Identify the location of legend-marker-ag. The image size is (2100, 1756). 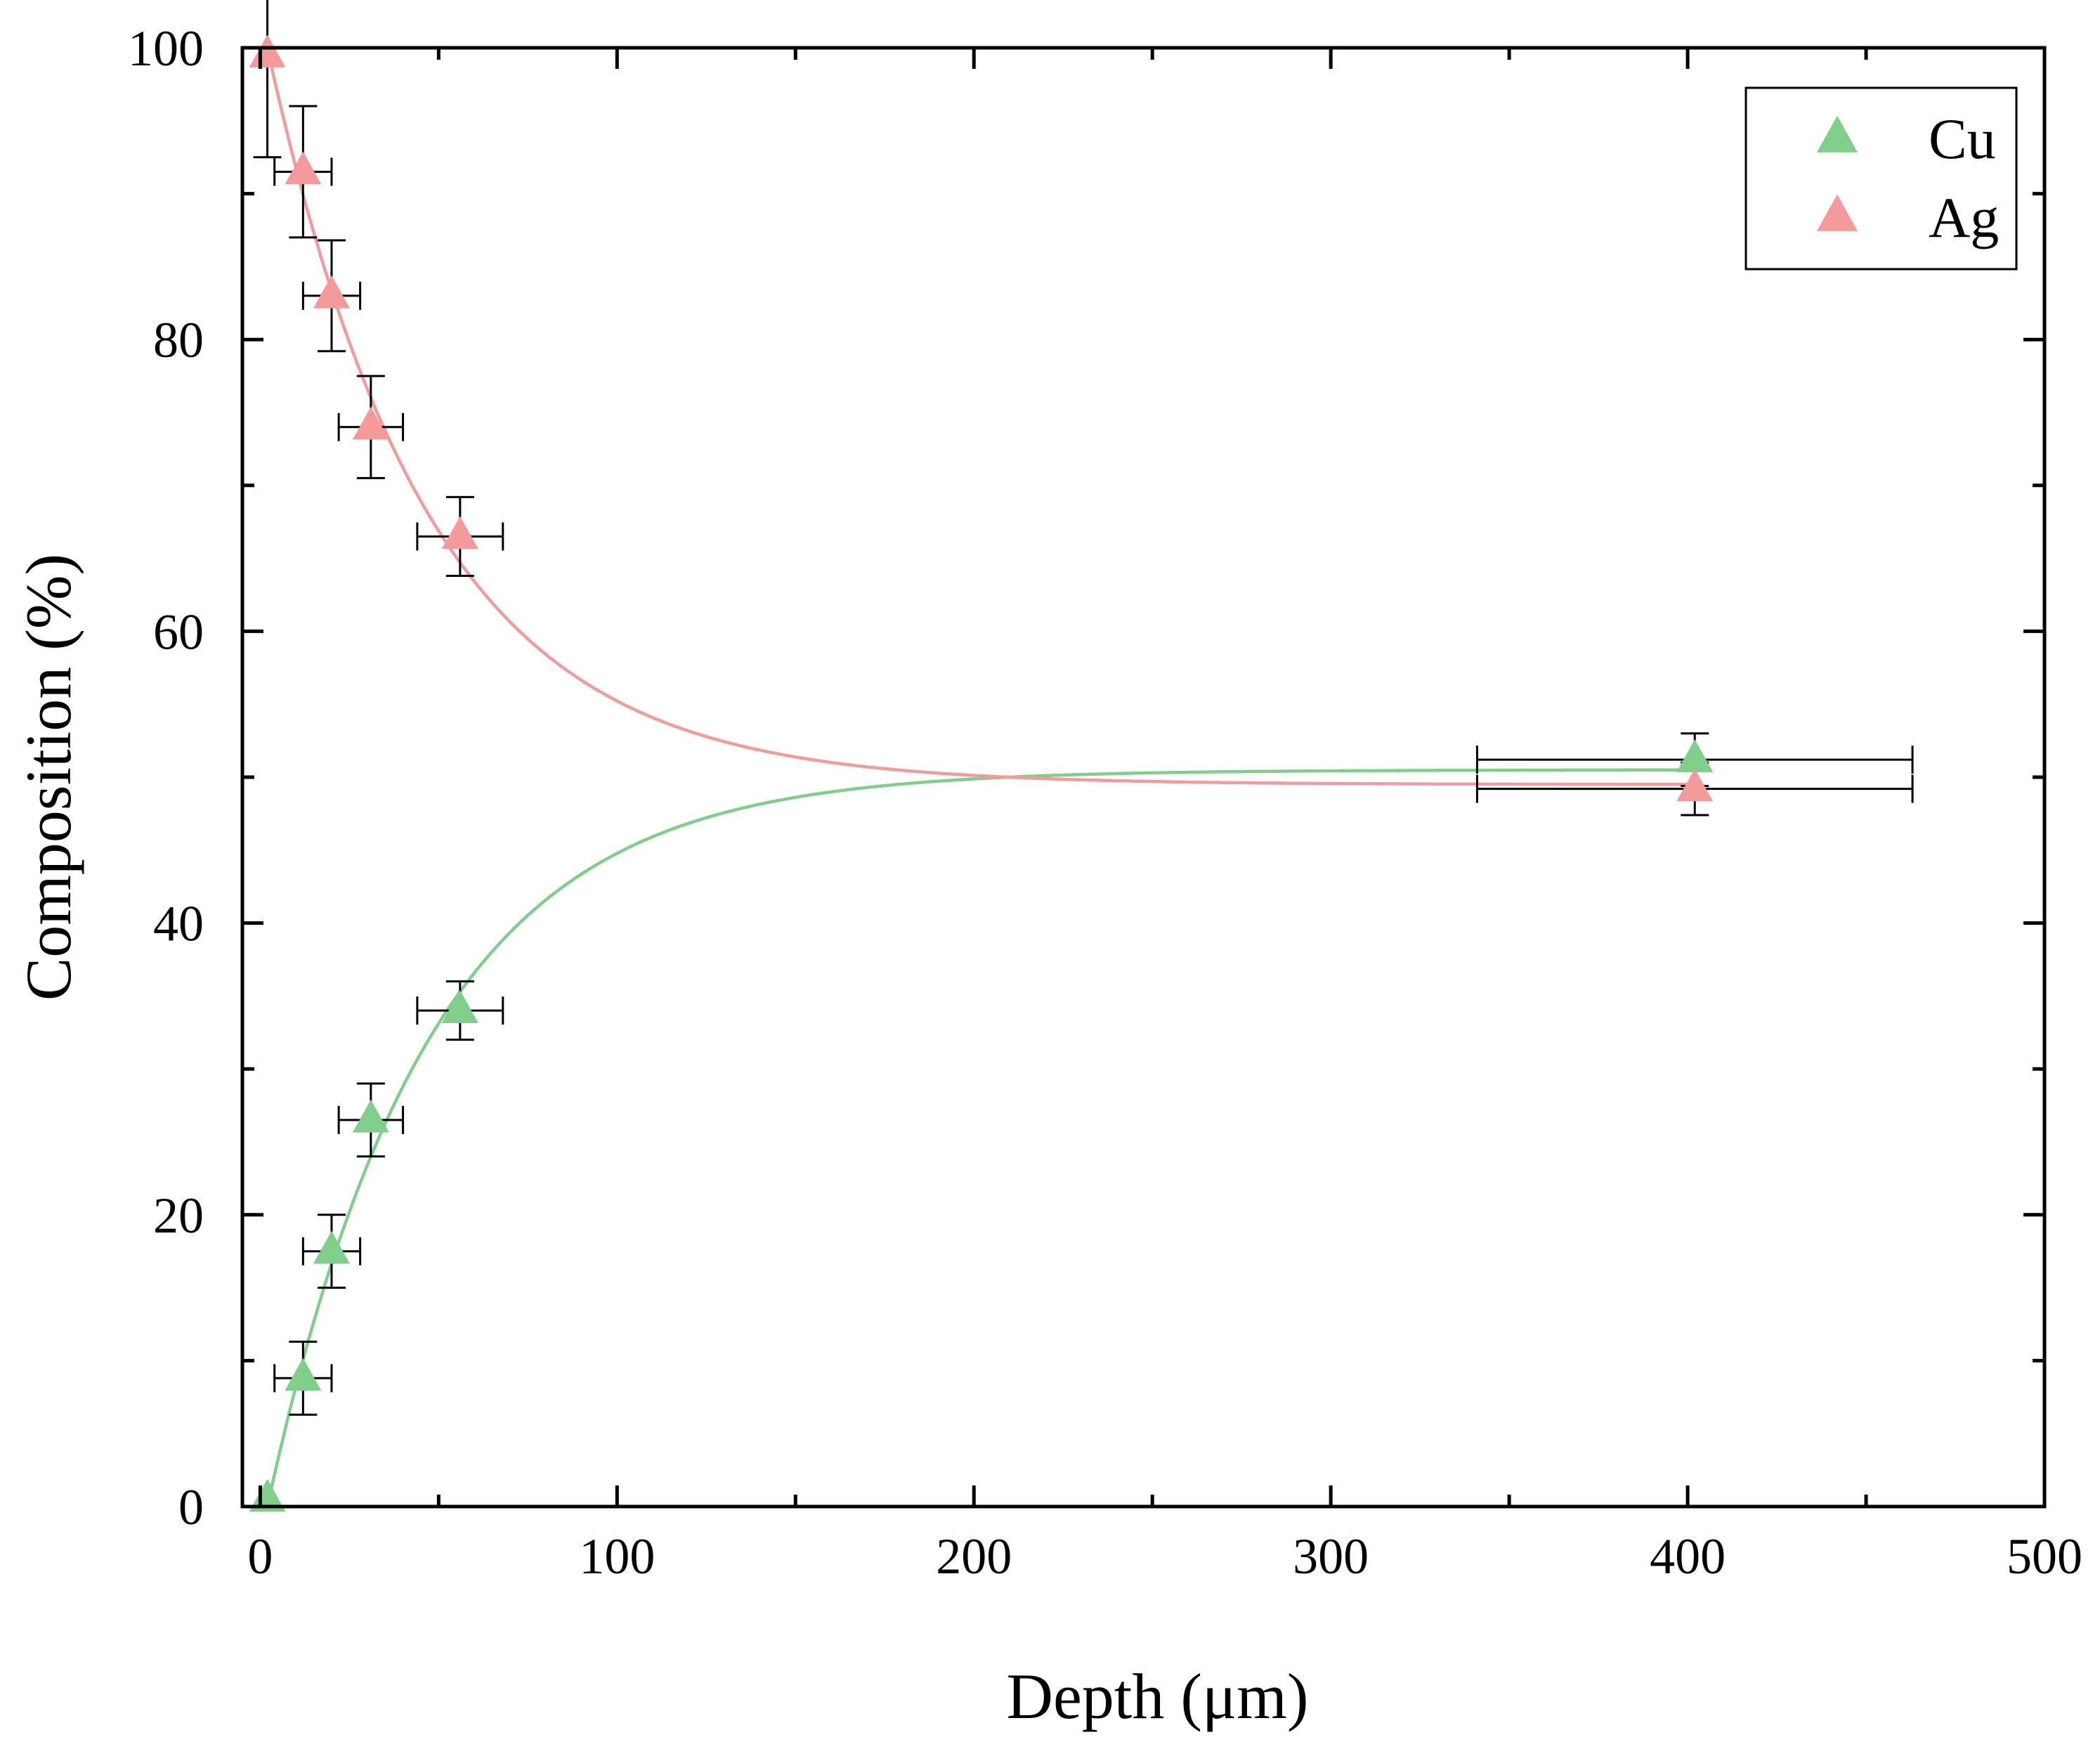
(1837, 213).